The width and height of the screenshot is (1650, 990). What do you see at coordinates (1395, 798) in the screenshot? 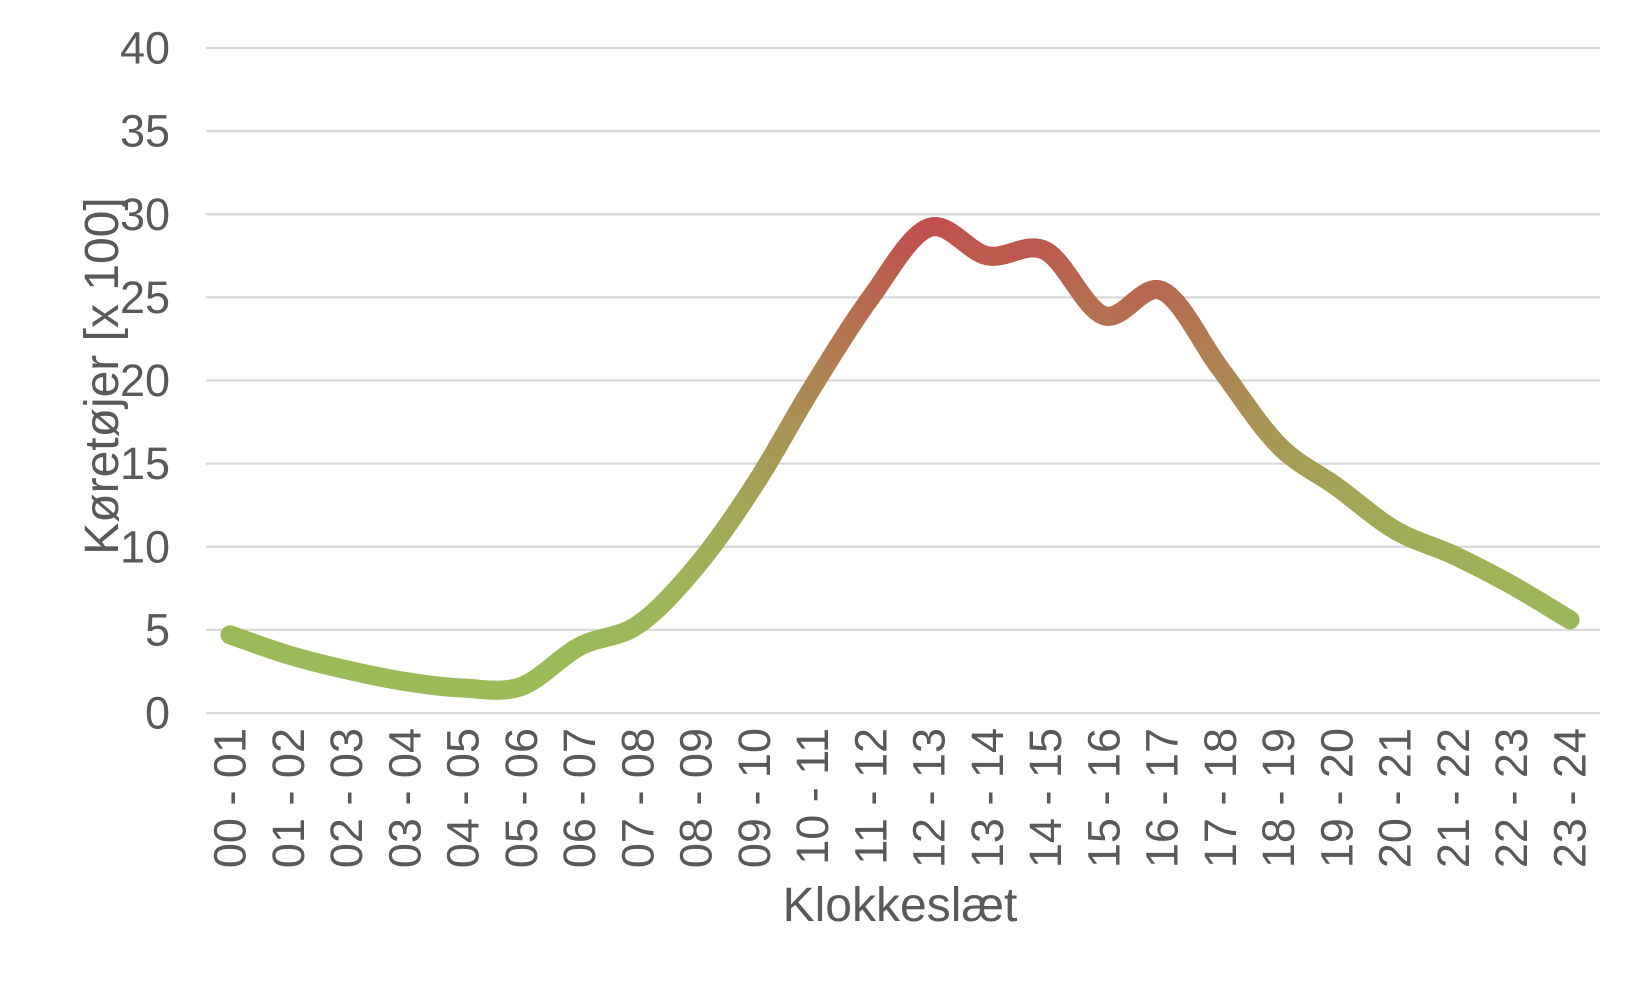
I see `x-tick-label: 20 - 21` at bounding box center [1395, 798].